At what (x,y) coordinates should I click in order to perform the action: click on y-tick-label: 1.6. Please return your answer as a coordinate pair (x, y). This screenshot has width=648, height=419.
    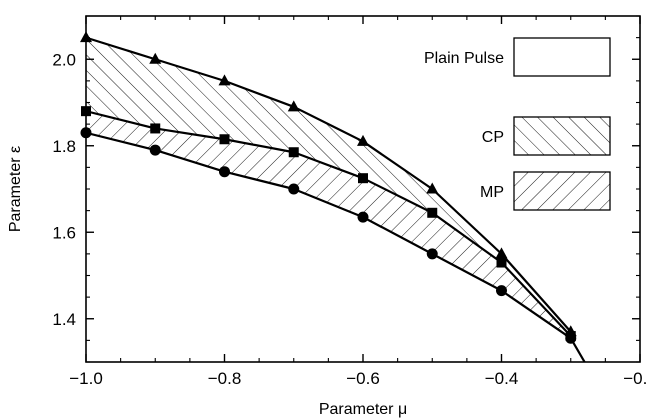
    Looking at the image, I should click on (64, 232).